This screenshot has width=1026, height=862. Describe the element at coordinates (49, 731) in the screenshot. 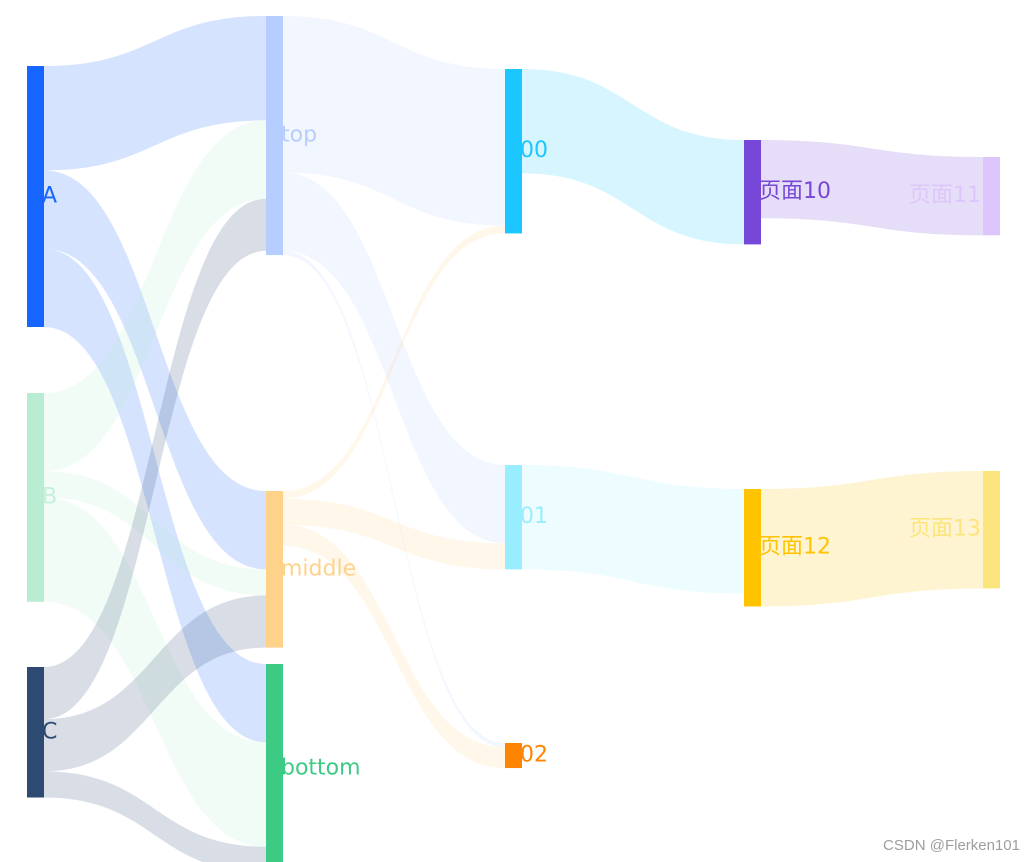

I see `node-label-C: C` at that location.